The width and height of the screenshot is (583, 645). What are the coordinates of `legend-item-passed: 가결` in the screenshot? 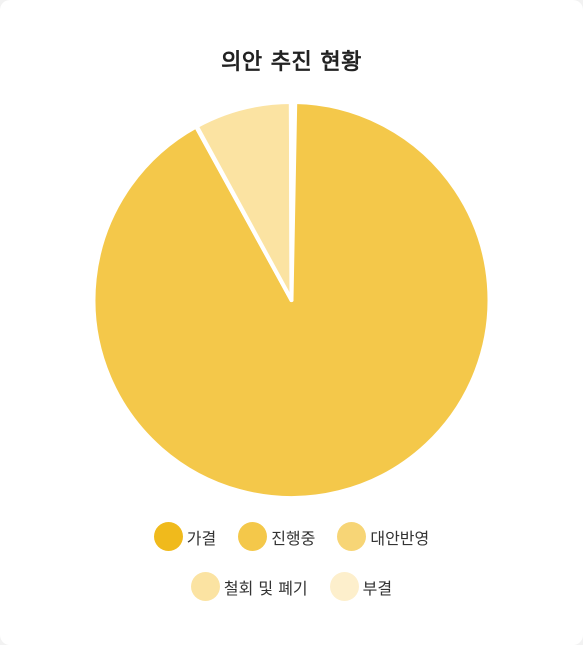 It's located at (185, 536).